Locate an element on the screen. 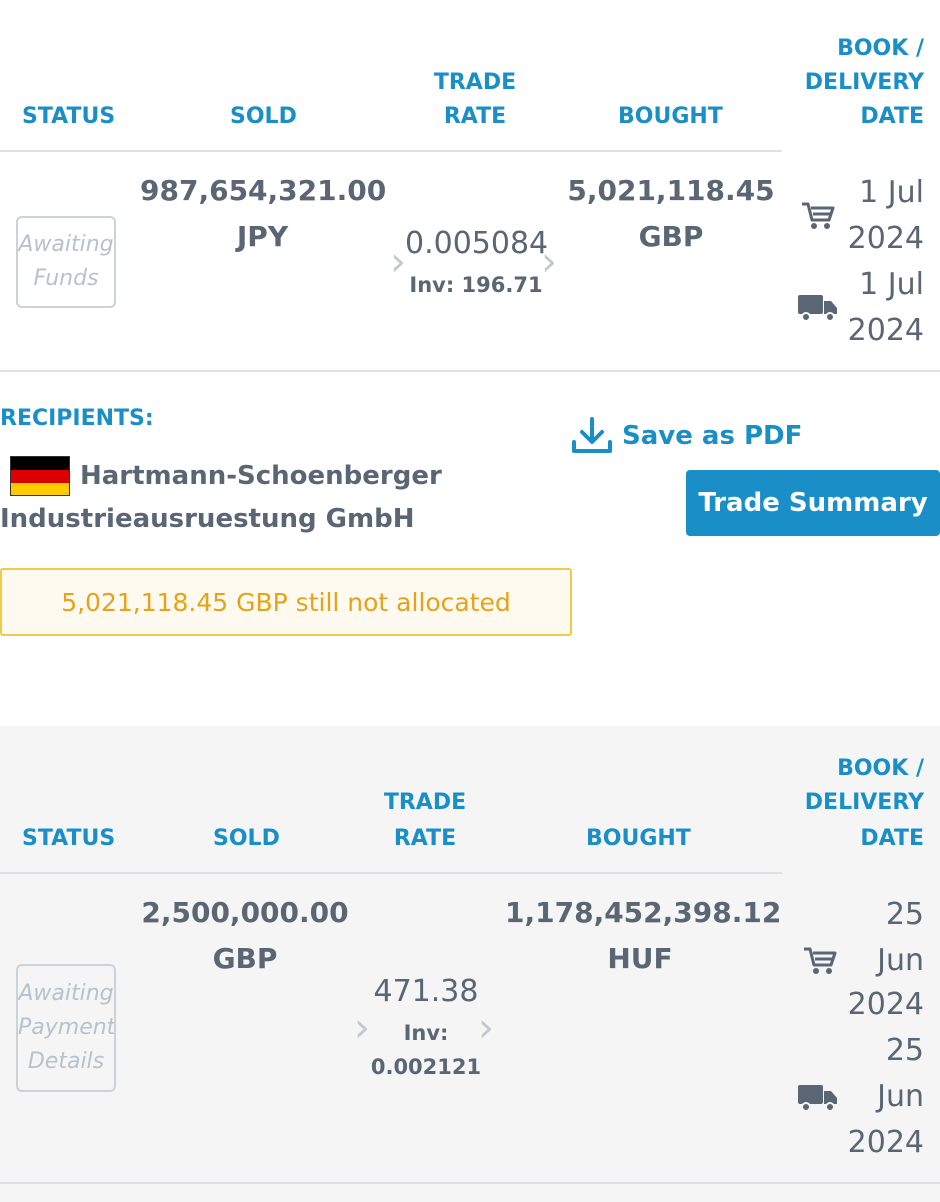 Image resolution: width=940 pixels, height=1202 pixels. status-badge: Awaiting Funds is located at coordinates (66, 262).